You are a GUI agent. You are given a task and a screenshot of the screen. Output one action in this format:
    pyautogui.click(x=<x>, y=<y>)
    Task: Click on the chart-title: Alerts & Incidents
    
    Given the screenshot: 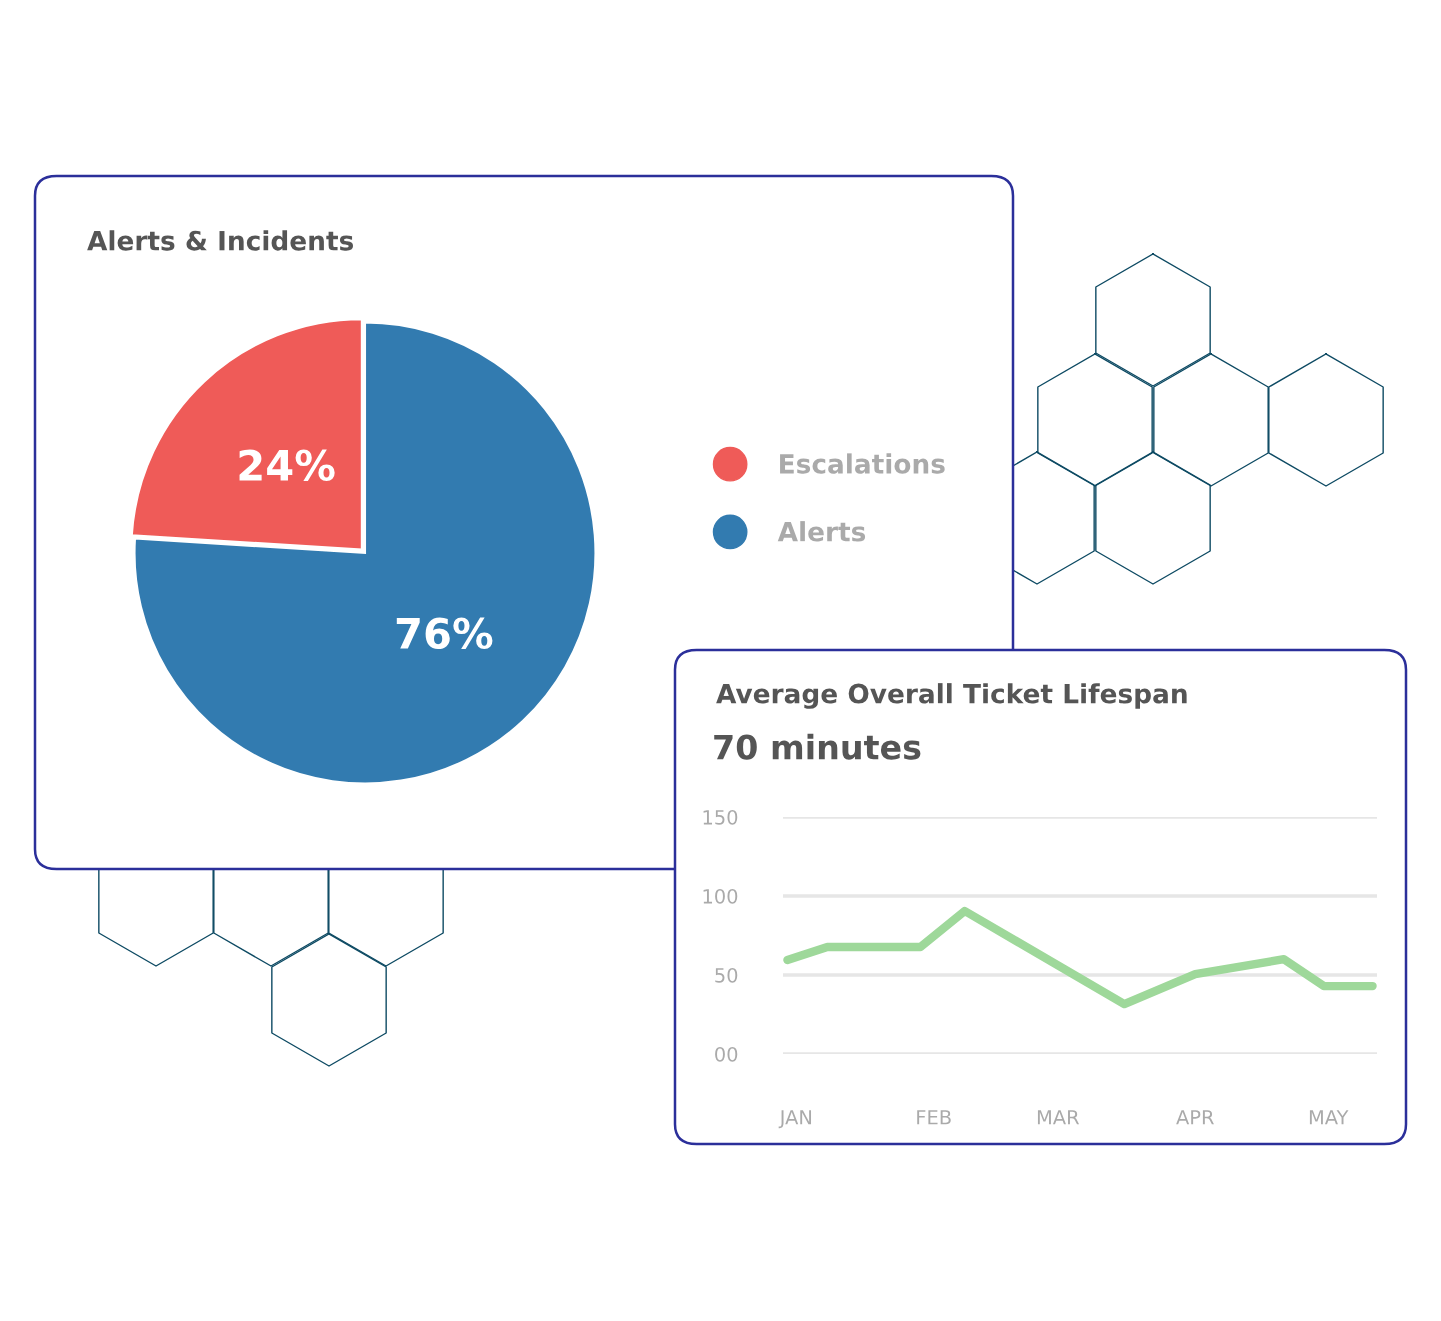 What is the action you would take?
    pyautogui.click(x=220, y=240)
    